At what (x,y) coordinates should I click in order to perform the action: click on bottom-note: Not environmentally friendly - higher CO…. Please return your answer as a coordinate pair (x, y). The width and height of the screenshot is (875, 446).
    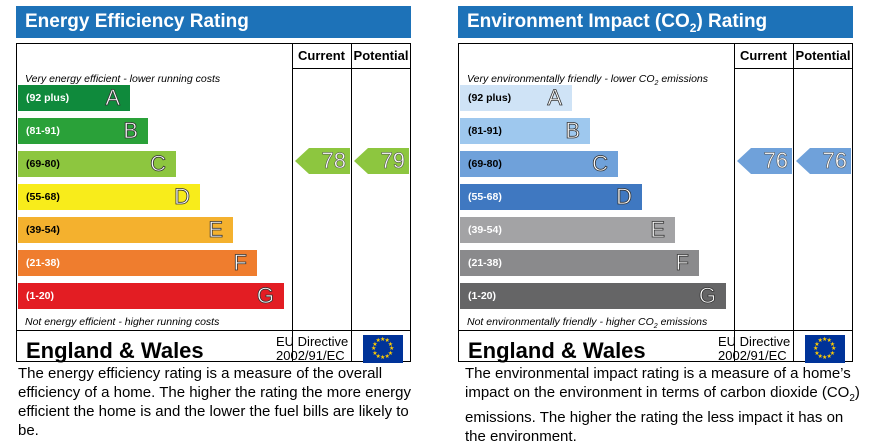
    Looking at the image, I should click on (587, 323).